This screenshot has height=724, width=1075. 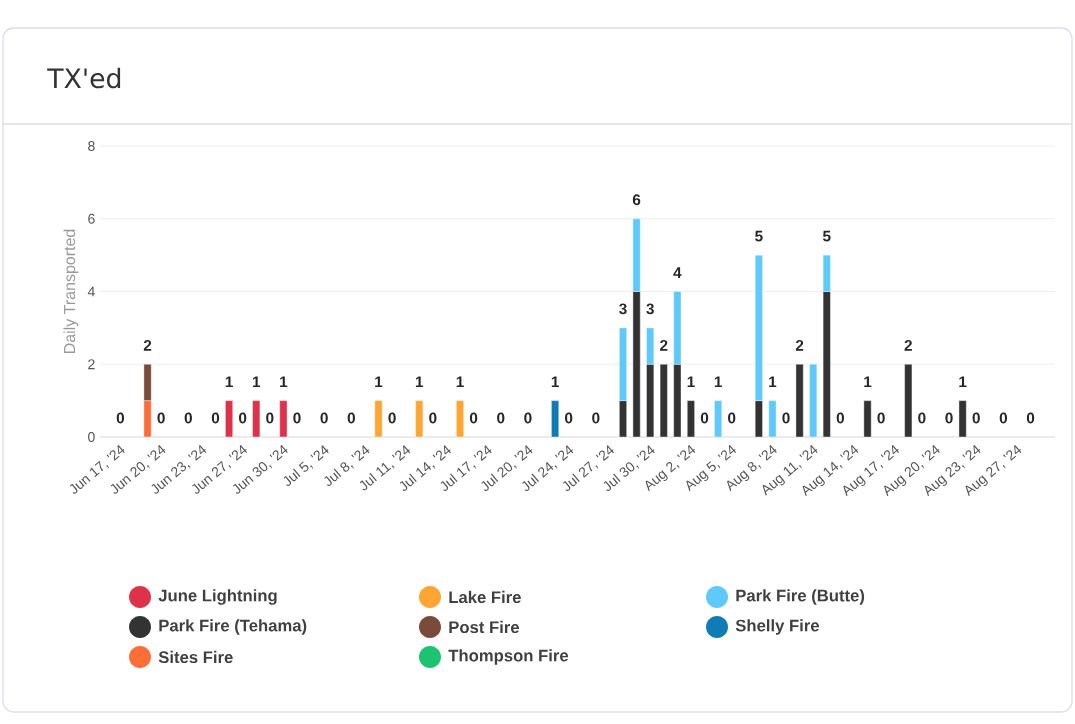 What do you see at coordinates (91, 437) in the screenshot?
I see `y-tick-label: 0` at bounding box center [91, 437].